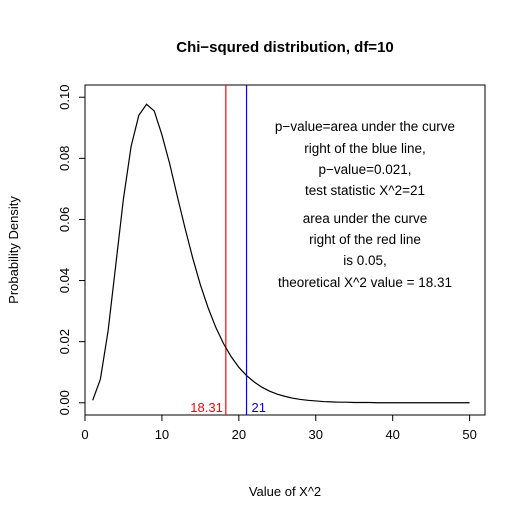 This screenshot has width=525, height=525. What do you see at coordinates (64, 219) in the screenshot?
I see `y-tick-label: 0.06` at bounding box center [64, 219].